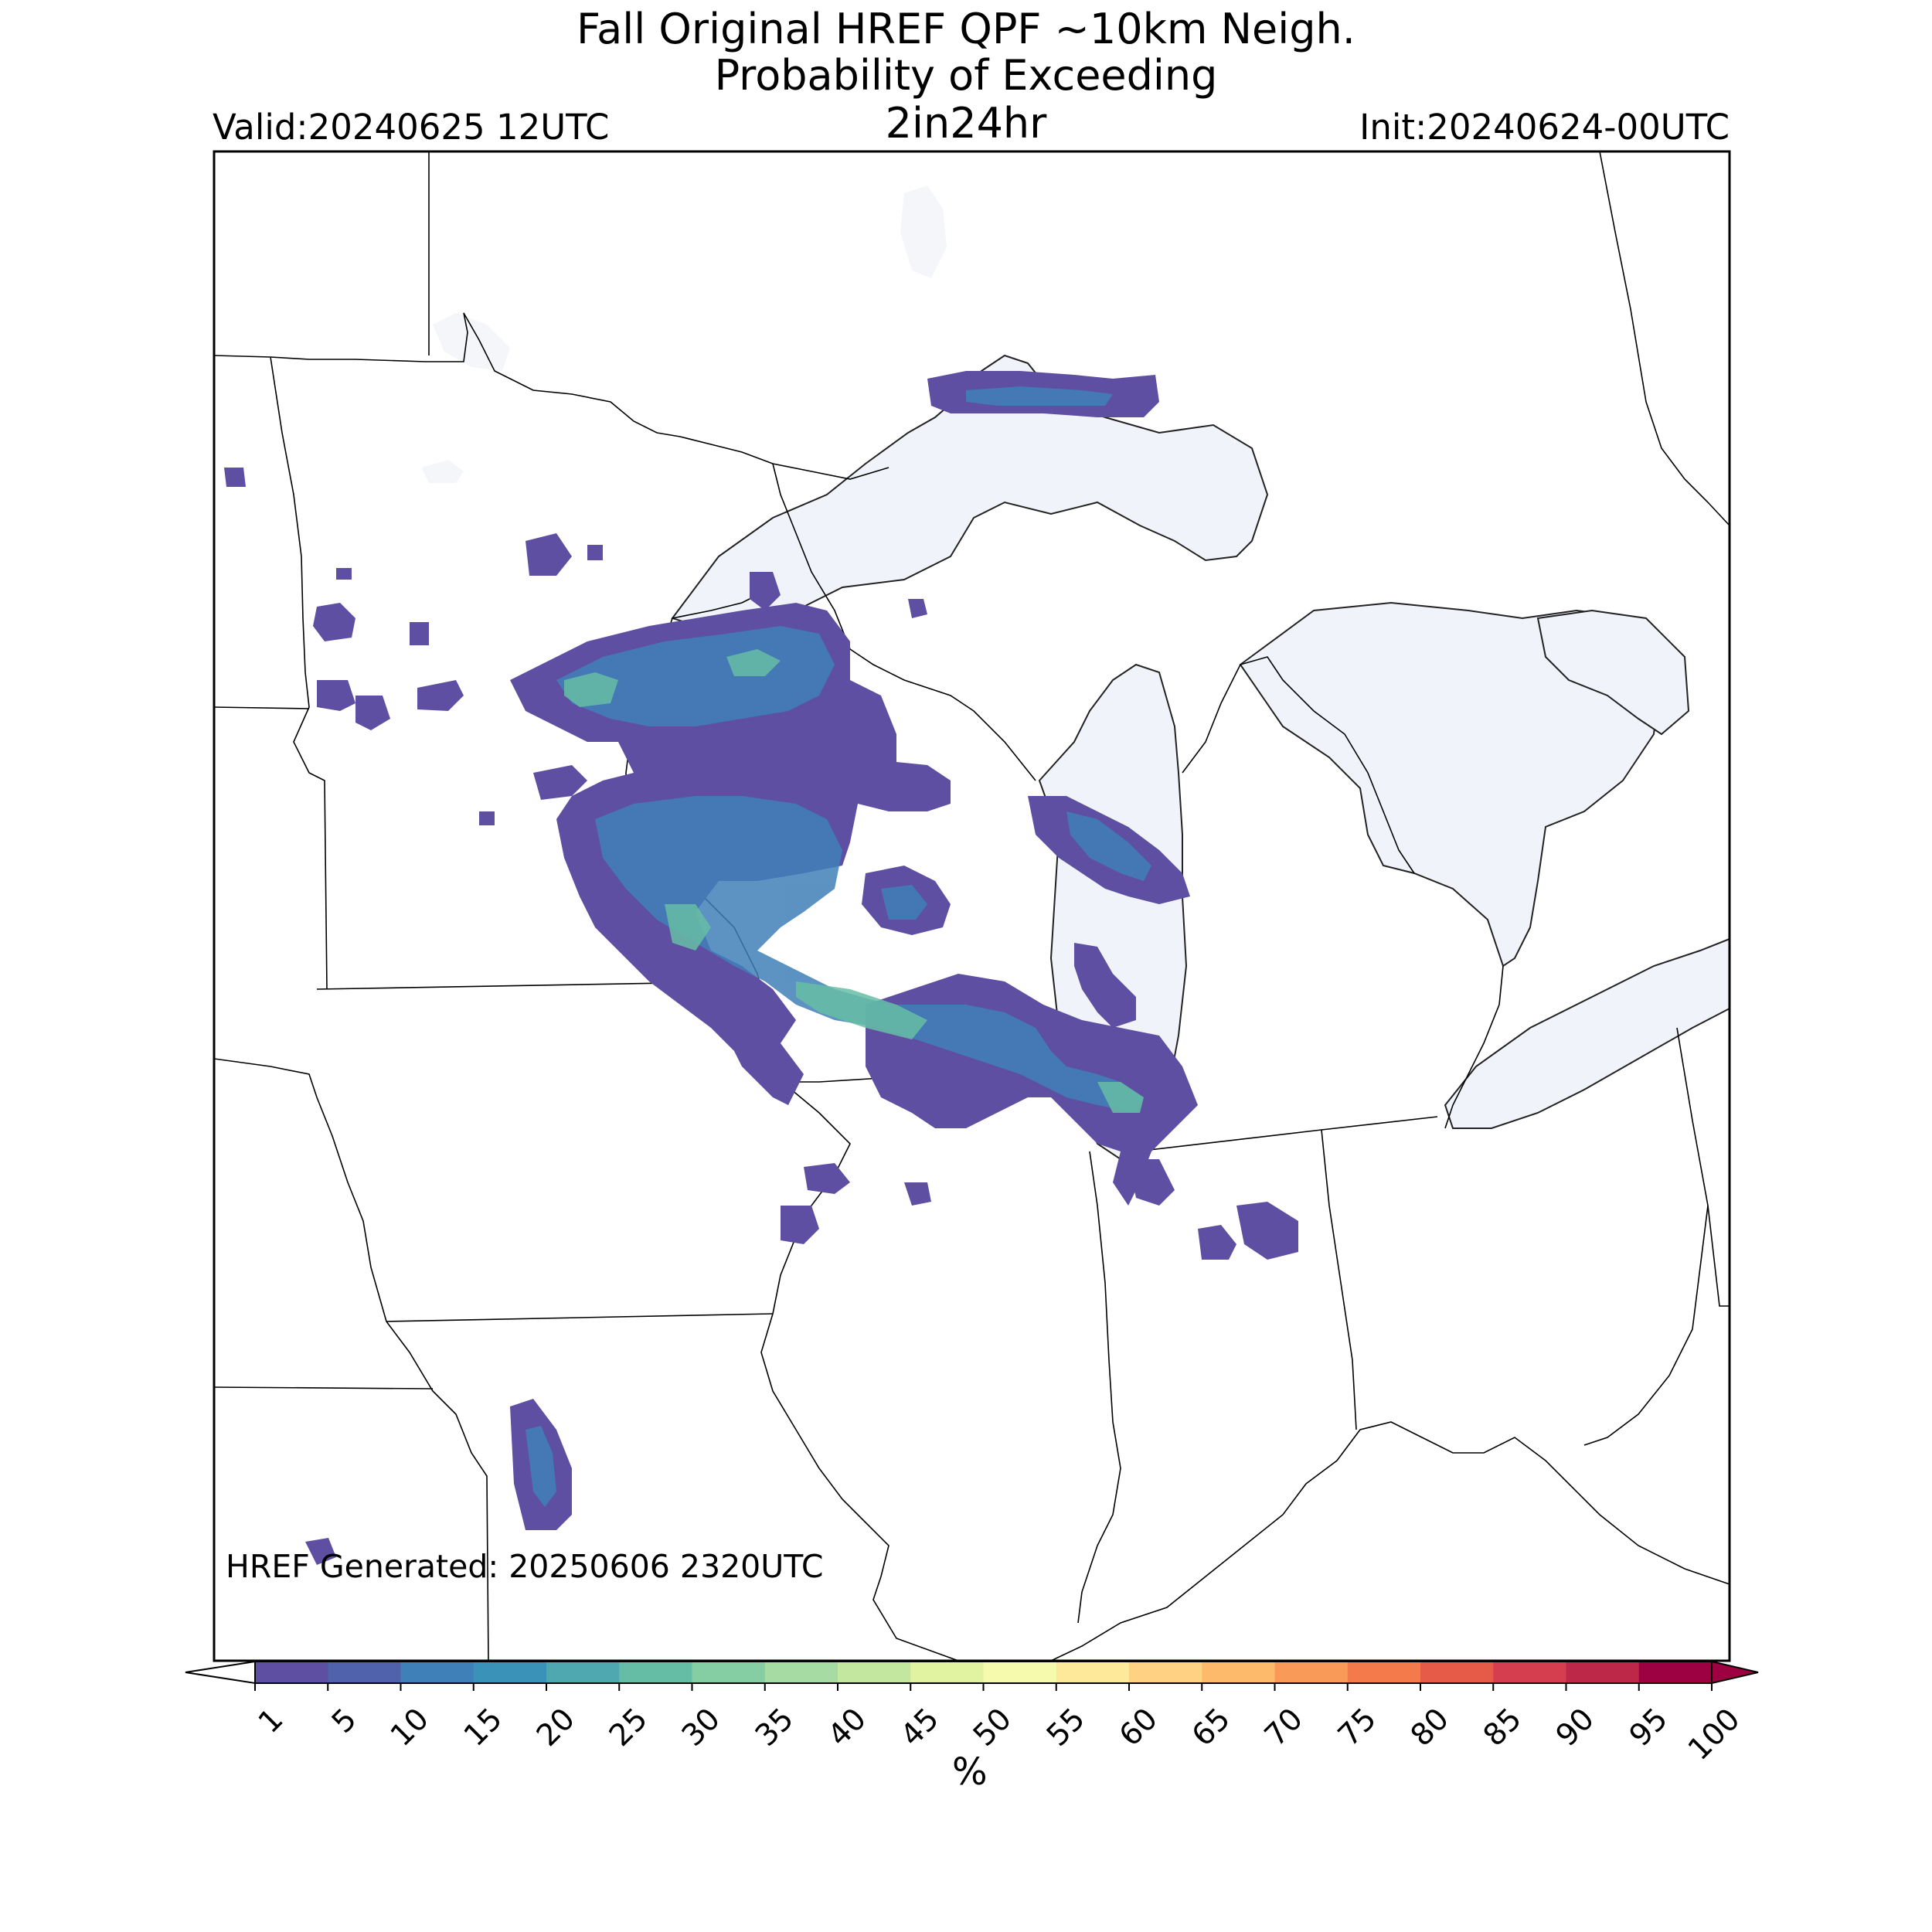 The image size is (1932, 1932). I want to click on init-time-label: Init:20240624-00UTC, so click(1545, 128).